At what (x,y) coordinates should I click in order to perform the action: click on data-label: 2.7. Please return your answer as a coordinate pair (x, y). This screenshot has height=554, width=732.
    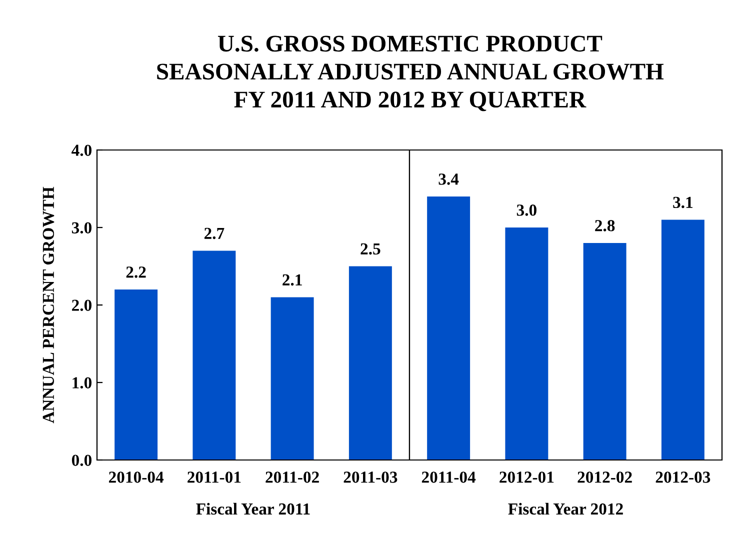
    Looking at the image, I should click on (214, 234).